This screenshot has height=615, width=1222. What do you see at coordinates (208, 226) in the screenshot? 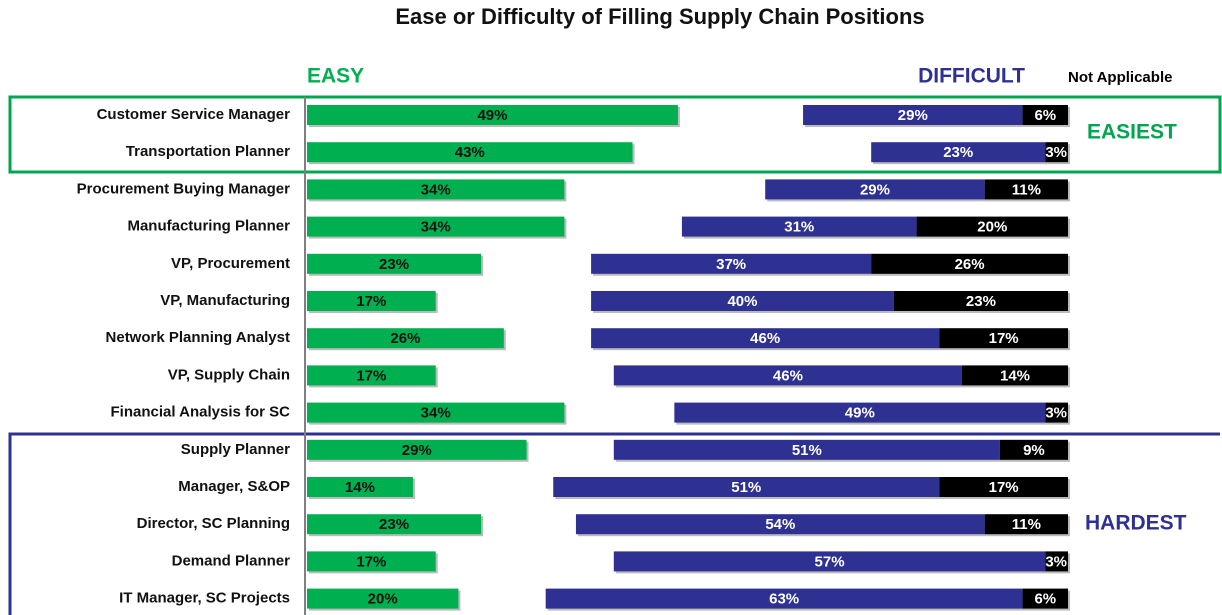
I see `category-label: Manufacturing Planner` at bounding box center [208, 226].